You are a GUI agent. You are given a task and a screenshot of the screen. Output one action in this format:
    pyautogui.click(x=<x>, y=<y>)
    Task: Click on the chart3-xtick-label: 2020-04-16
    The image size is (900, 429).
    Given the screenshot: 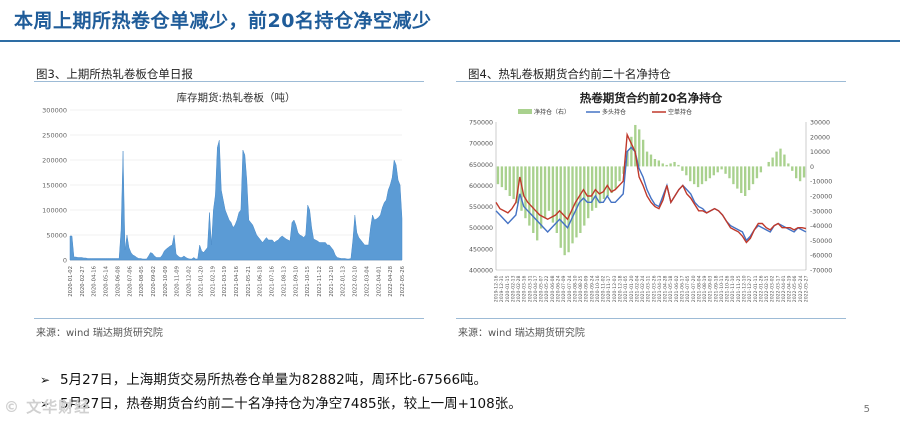 What is the action you would take?
    pyautogui.click(x=95, y=280)
    